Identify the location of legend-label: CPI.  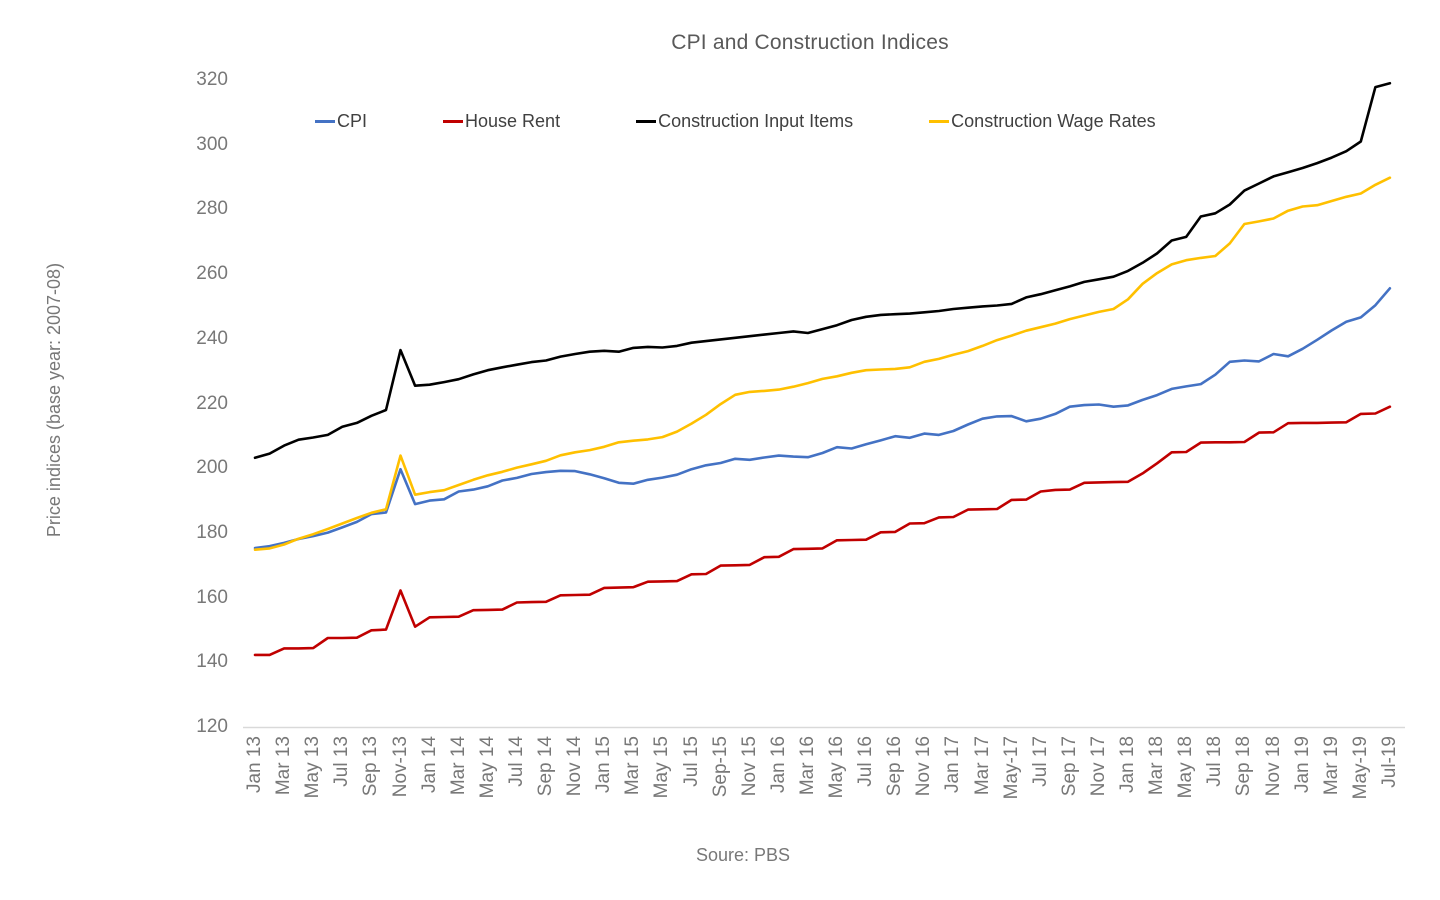
(352, 121).